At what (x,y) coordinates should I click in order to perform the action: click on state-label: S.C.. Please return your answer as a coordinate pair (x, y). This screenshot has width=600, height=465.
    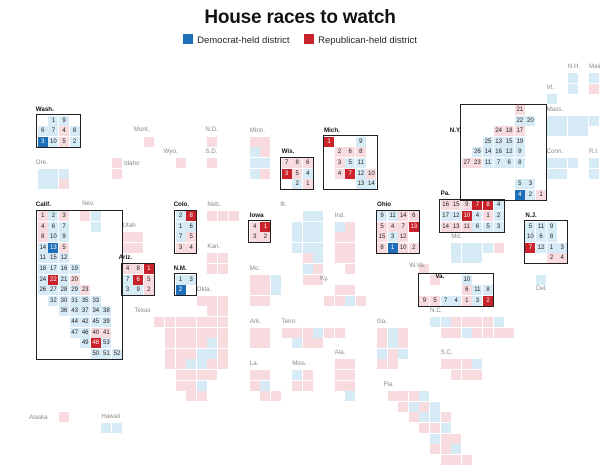
    Looking at the image, I should click on (446, 353).